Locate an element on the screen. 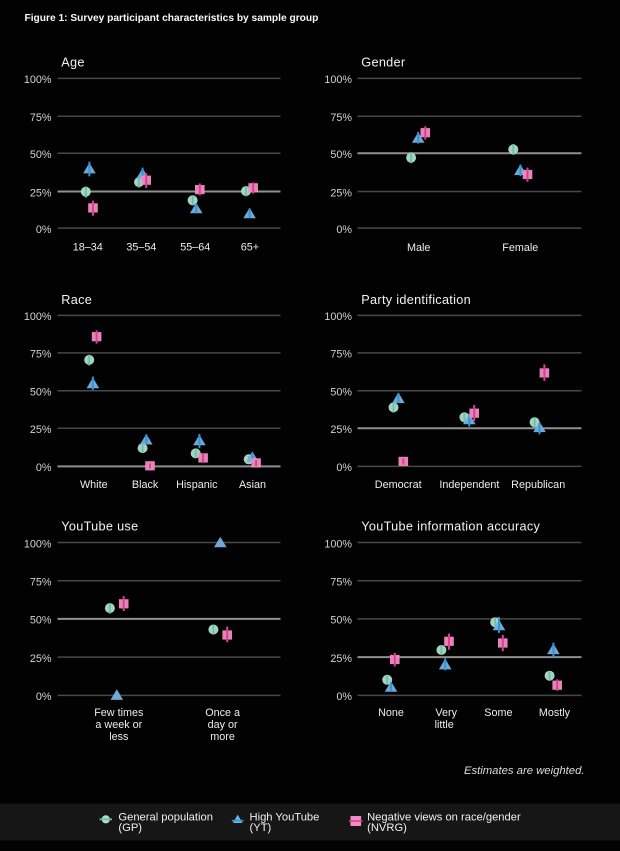  svg-text: Race is located at coordinates (76, 300).